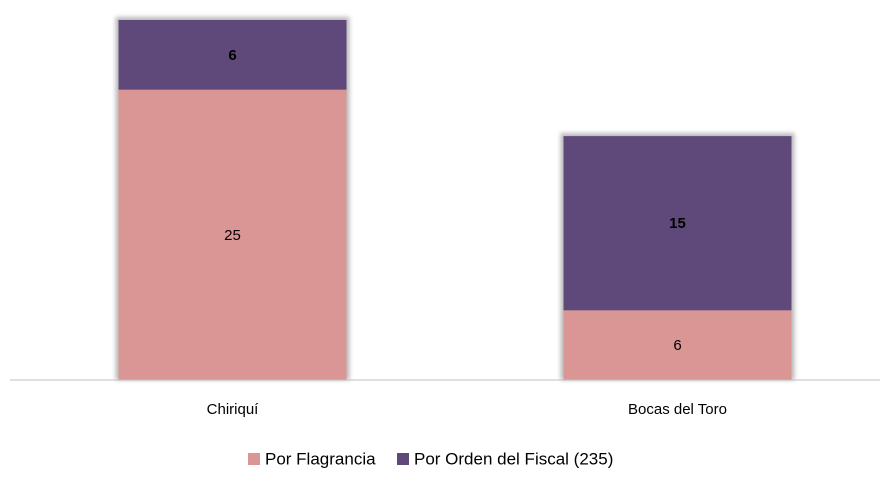  Describe the element at coordinates (677, 409) in the screenshot. I see `x-tick-label: Bocas del Toro` at that location.